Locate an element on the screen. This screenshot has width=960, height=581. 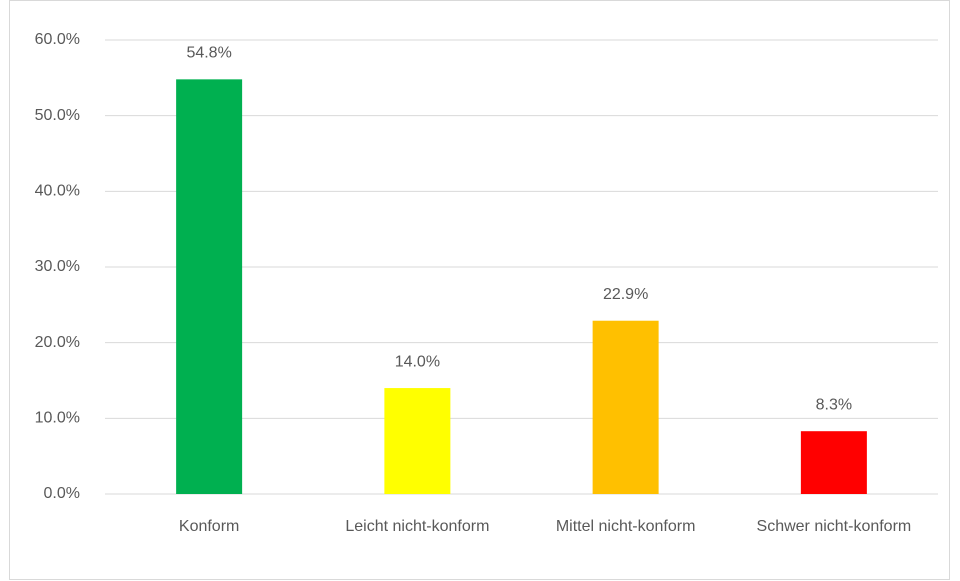
x-tick-label: Konform is located at coordinates (209, 526).